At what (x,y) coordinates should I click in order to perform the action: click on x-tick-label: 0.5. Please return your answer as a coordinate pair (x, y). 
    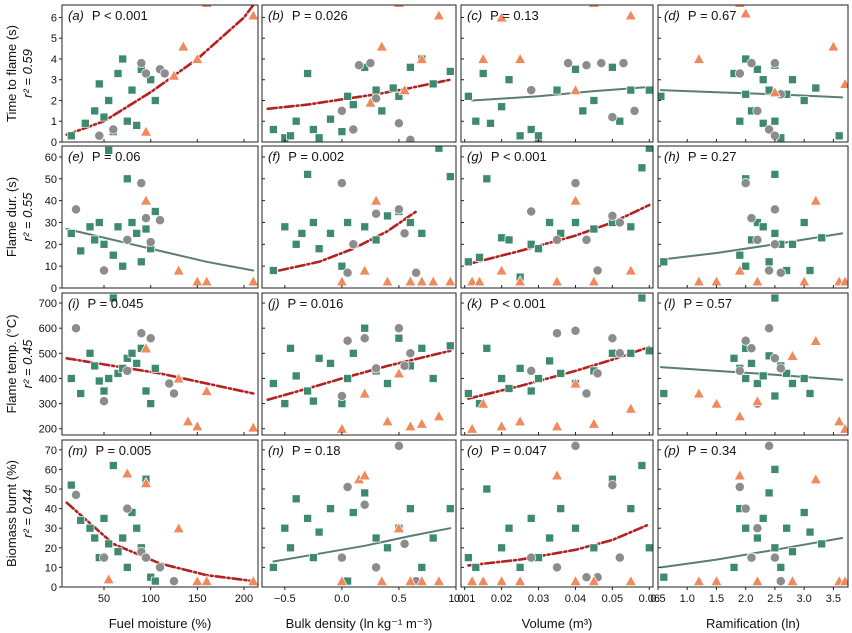
    Looking at the image, I should click on (657, 599).